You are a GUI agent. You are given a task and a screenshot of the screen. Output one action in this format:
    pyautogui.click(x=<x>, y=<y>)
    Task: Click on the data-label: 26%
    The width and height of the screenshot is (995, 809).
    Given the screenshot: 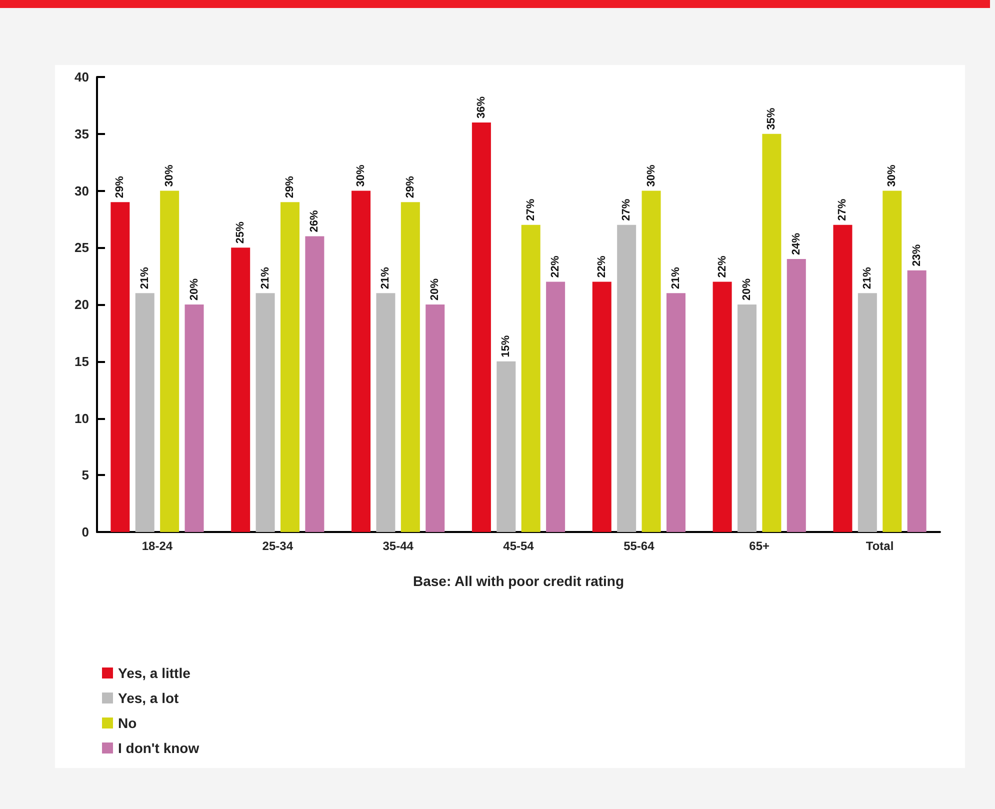 What is the action you would take?
    pyautogui.click(x=314, y=221)
    